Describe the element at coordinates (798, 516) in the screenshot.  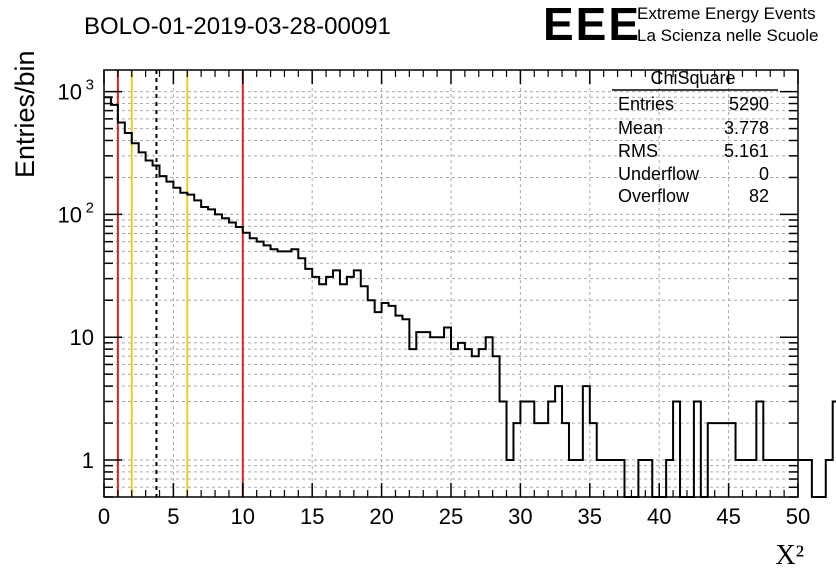
I see `x-tick-label: 50` at that location.